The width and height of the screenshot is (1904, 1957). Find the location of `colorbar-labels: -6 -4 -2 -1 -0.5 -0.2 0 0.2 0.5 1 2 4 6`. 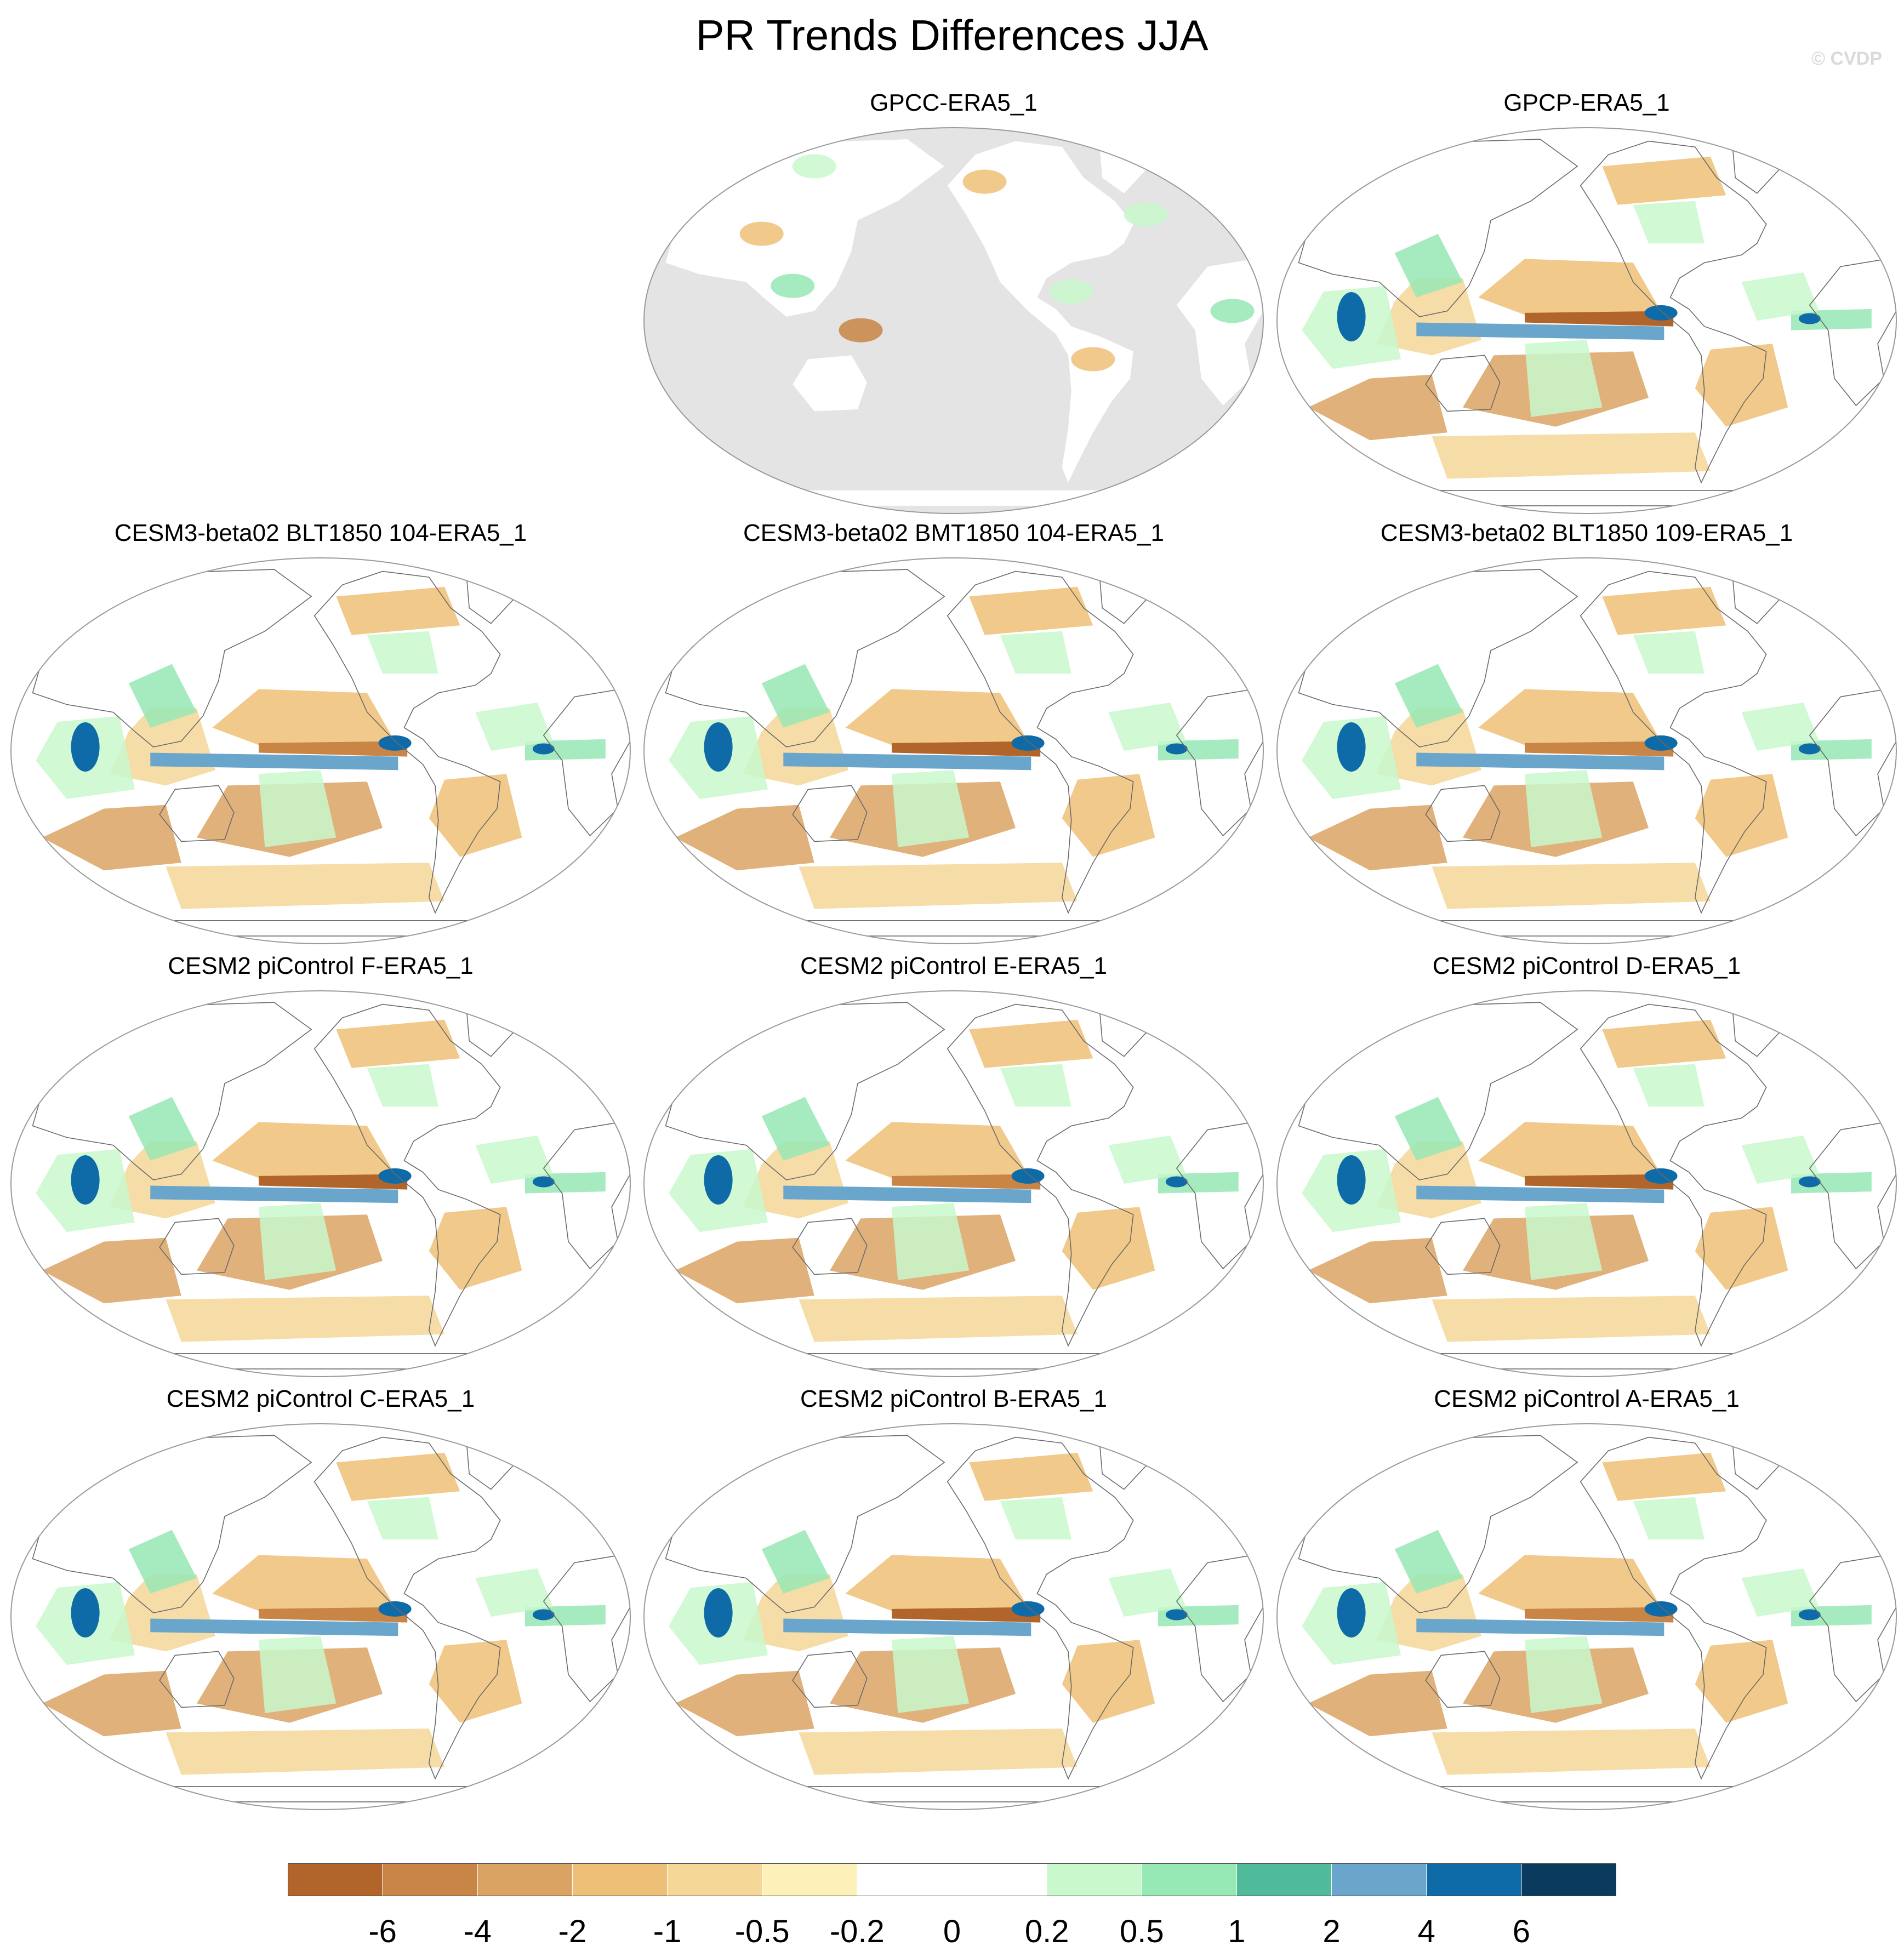

colorbar-labels: -6 -4 -2 -1 -0.5 -0.2 0 0.2 0.5 1 2 4 6 is located at coordinates (952, 1935).